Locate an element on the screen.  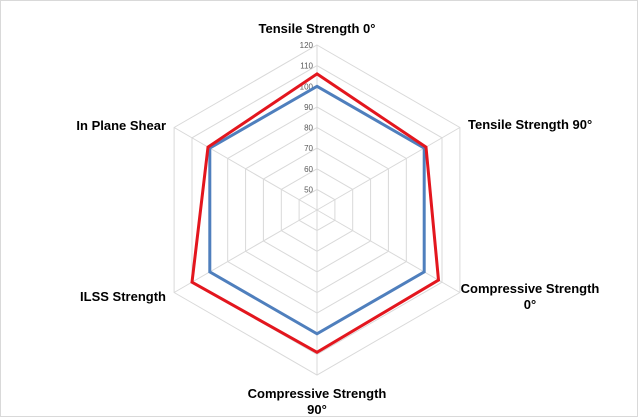
axis-label-line: 0° is located at coordinates (530, 304).